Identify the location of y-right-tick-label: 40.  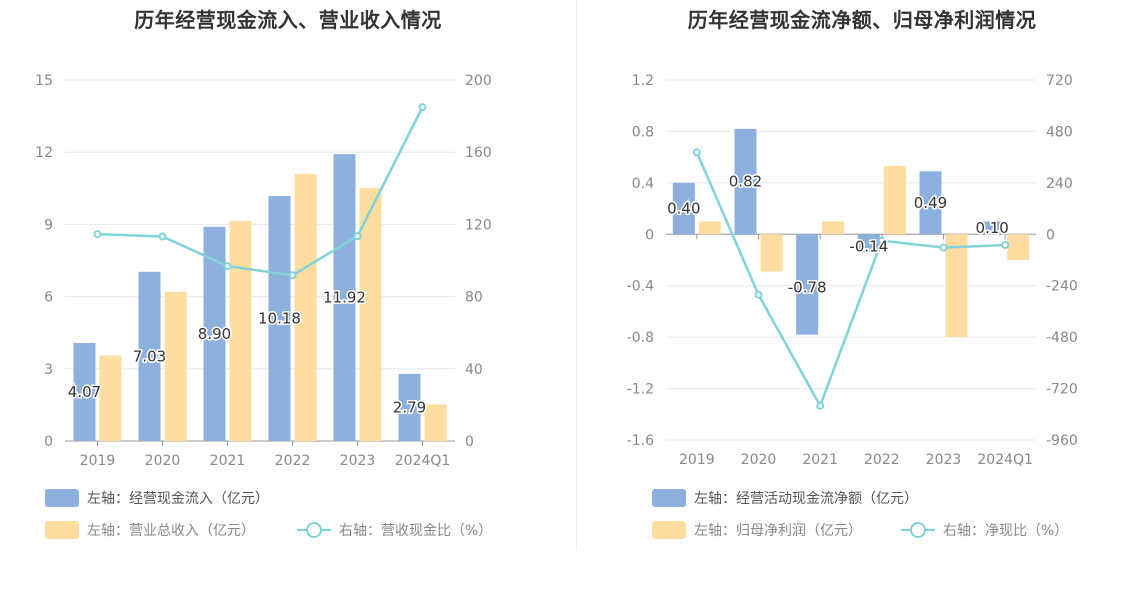
(474, 370).